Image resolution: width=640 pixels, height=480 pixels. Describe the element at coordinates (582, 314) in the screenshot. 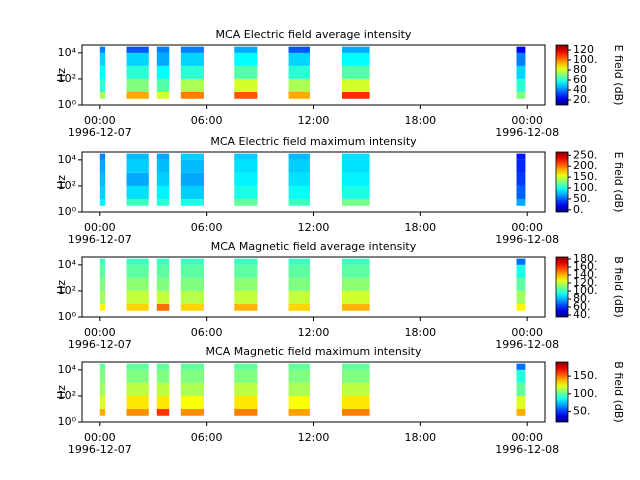

I see `colorbar-tick-label: 40.` at that location.